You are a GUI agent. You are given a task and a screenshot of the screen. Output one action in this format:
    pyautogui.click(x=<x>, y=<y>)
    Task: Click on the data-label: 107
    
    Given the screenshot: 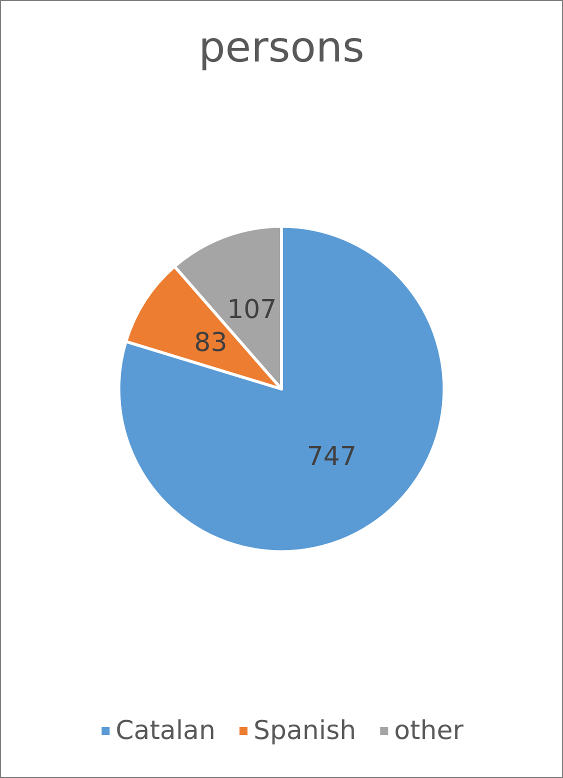 What is the action you would take?
    pyautogui.click(x=252, y=310)
    